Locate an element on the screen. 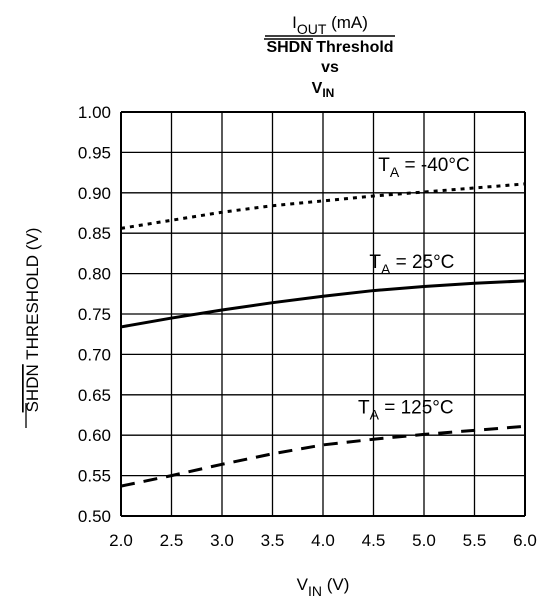 The height and width of the screenshot is (604, 547). title-iout-main: I is located at coordinates (294, 22).